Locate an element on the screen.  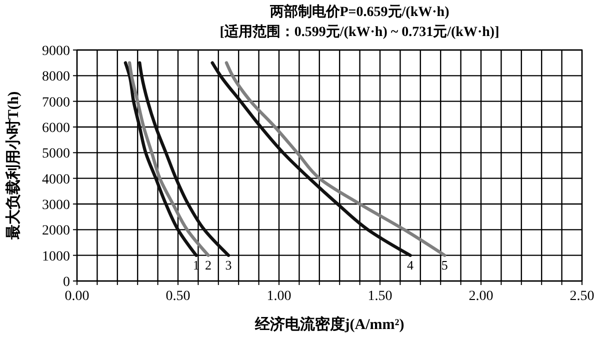
x-axis-title: 经济电流密度j(A/mm²) is located at coordinates (329, 324).